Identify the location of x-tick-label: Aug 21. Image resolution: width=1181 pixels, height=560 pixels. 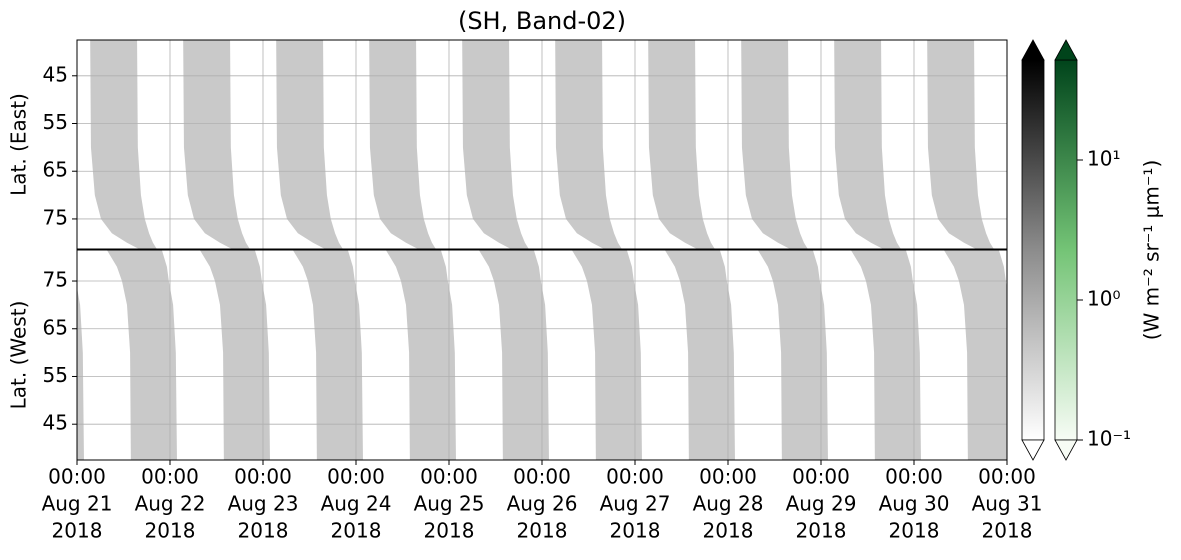
(77, 504).